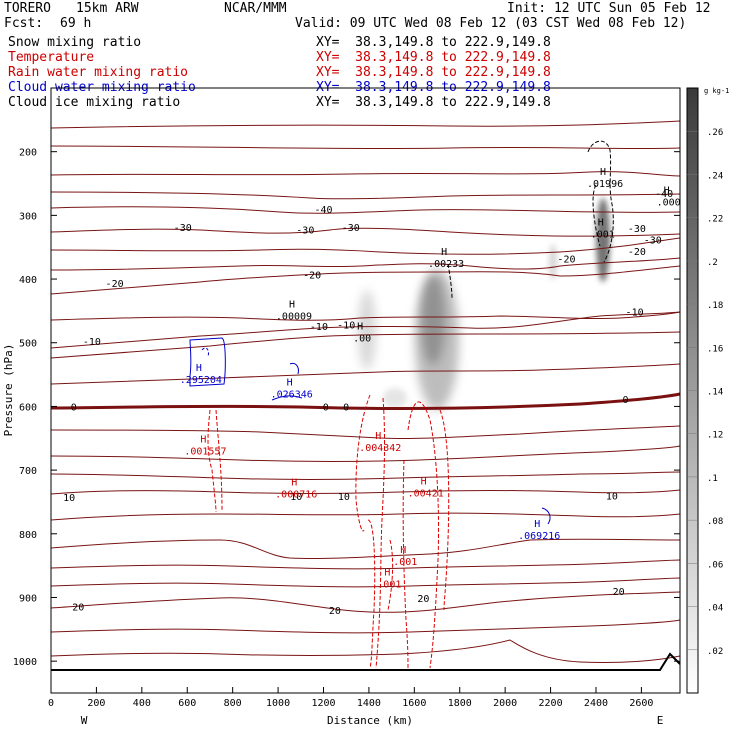 This screenshot has height=740, width=740. Describe the element at coordinates (433, 57) in the screenshot. I see `field-xy-temperature: XY= 38.3,149.8 to 222.9,149.8` at that location.